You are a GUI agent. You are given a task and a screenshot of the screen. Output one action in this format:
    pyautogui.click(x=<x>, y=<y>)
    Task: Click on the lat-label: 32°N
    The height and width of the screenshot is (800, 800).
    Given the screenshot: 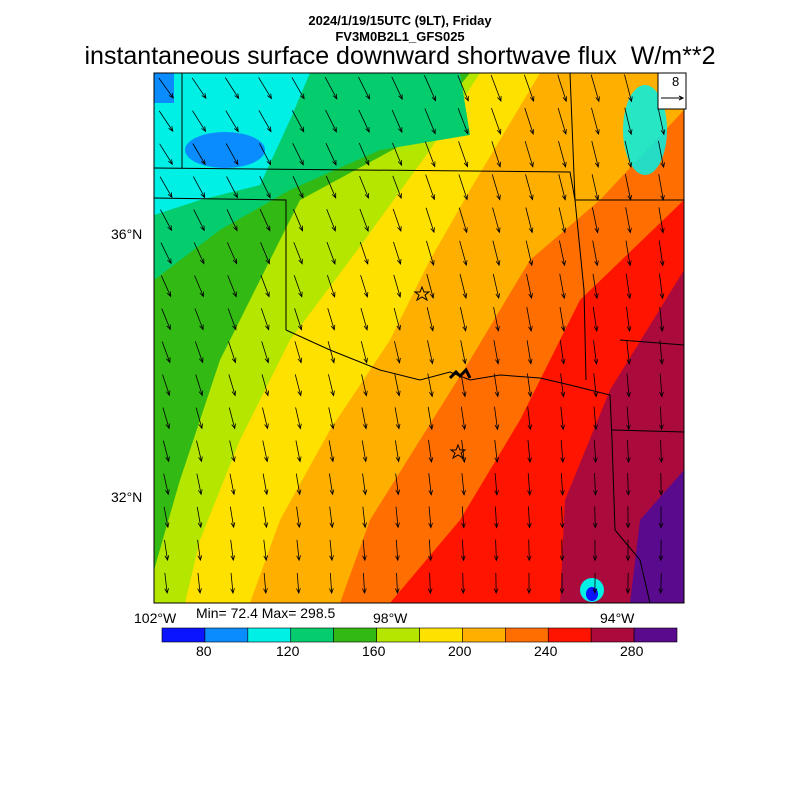 What is the action you would take?
    pyautogui.click(x=127, y=497)
    